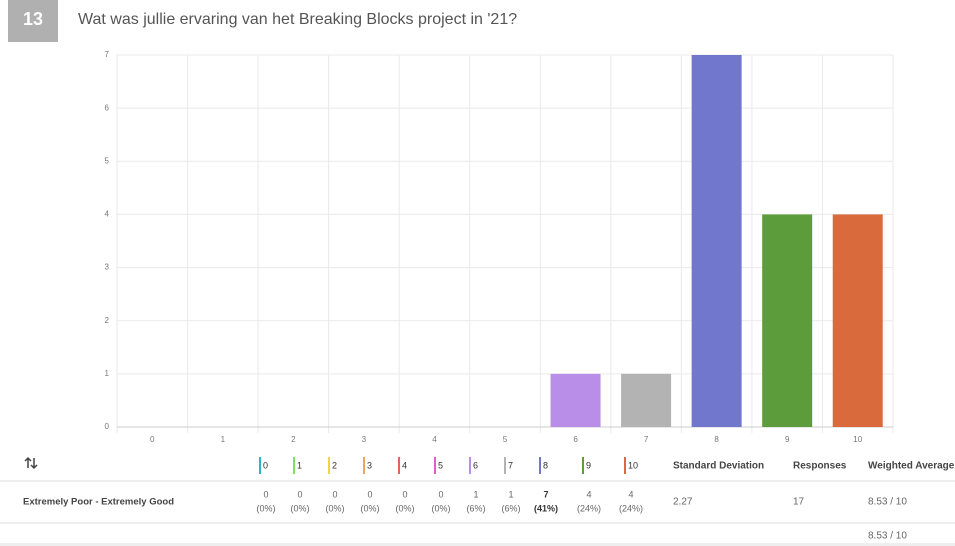 The width and height of the screenshot is (955, 546). Describe the element at coordinates (107, 107) in the screenshot. I see `y-tick-label: 6` at that location.